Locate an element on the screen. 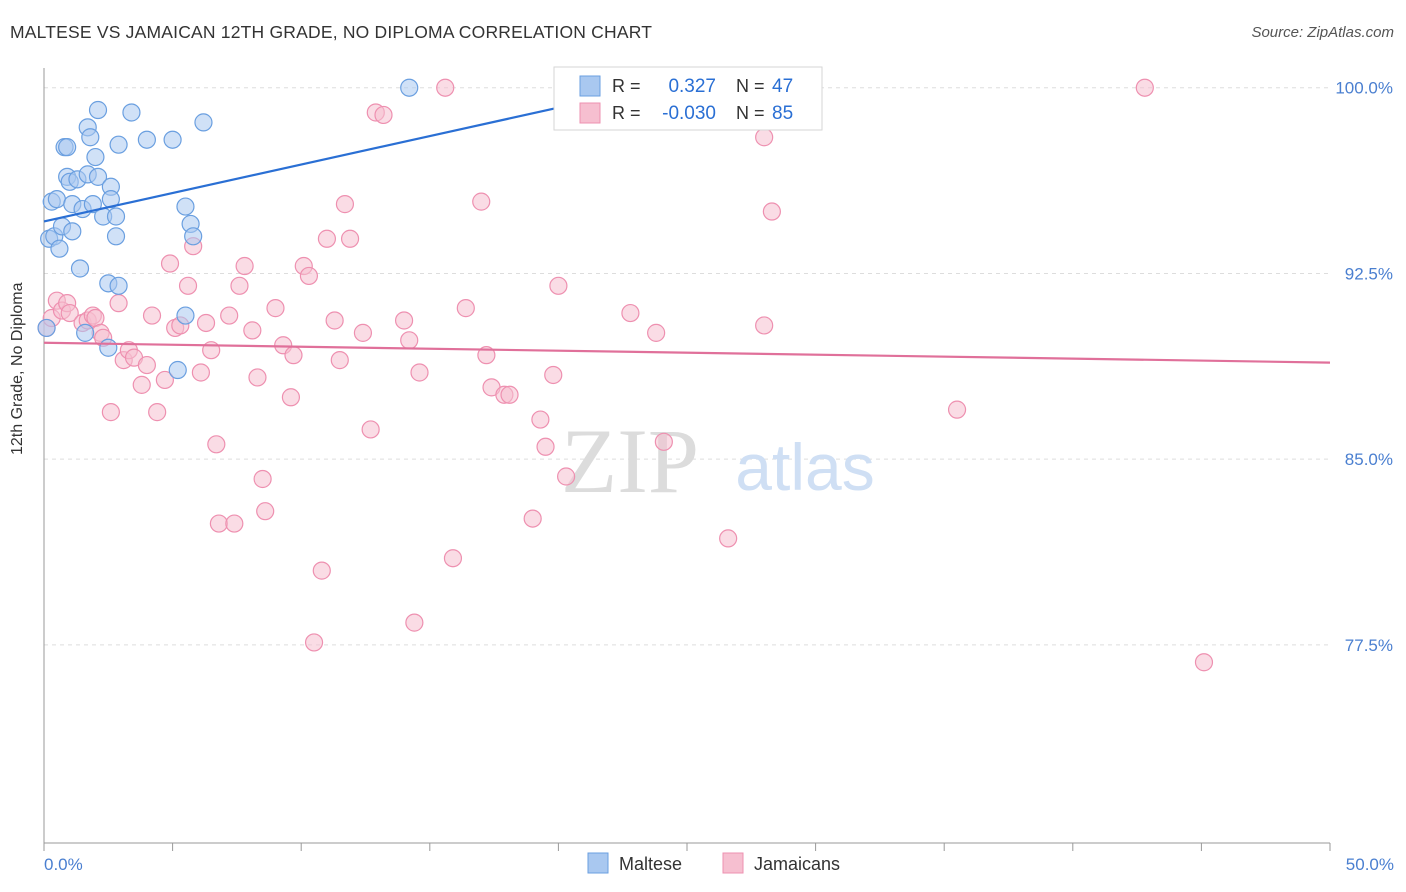 The height and width of the screenshot is (892, 1406). stats-legend: R = 0.327 N = 47 R = -0.030 N = 85 is located at coordinates (688, 98).